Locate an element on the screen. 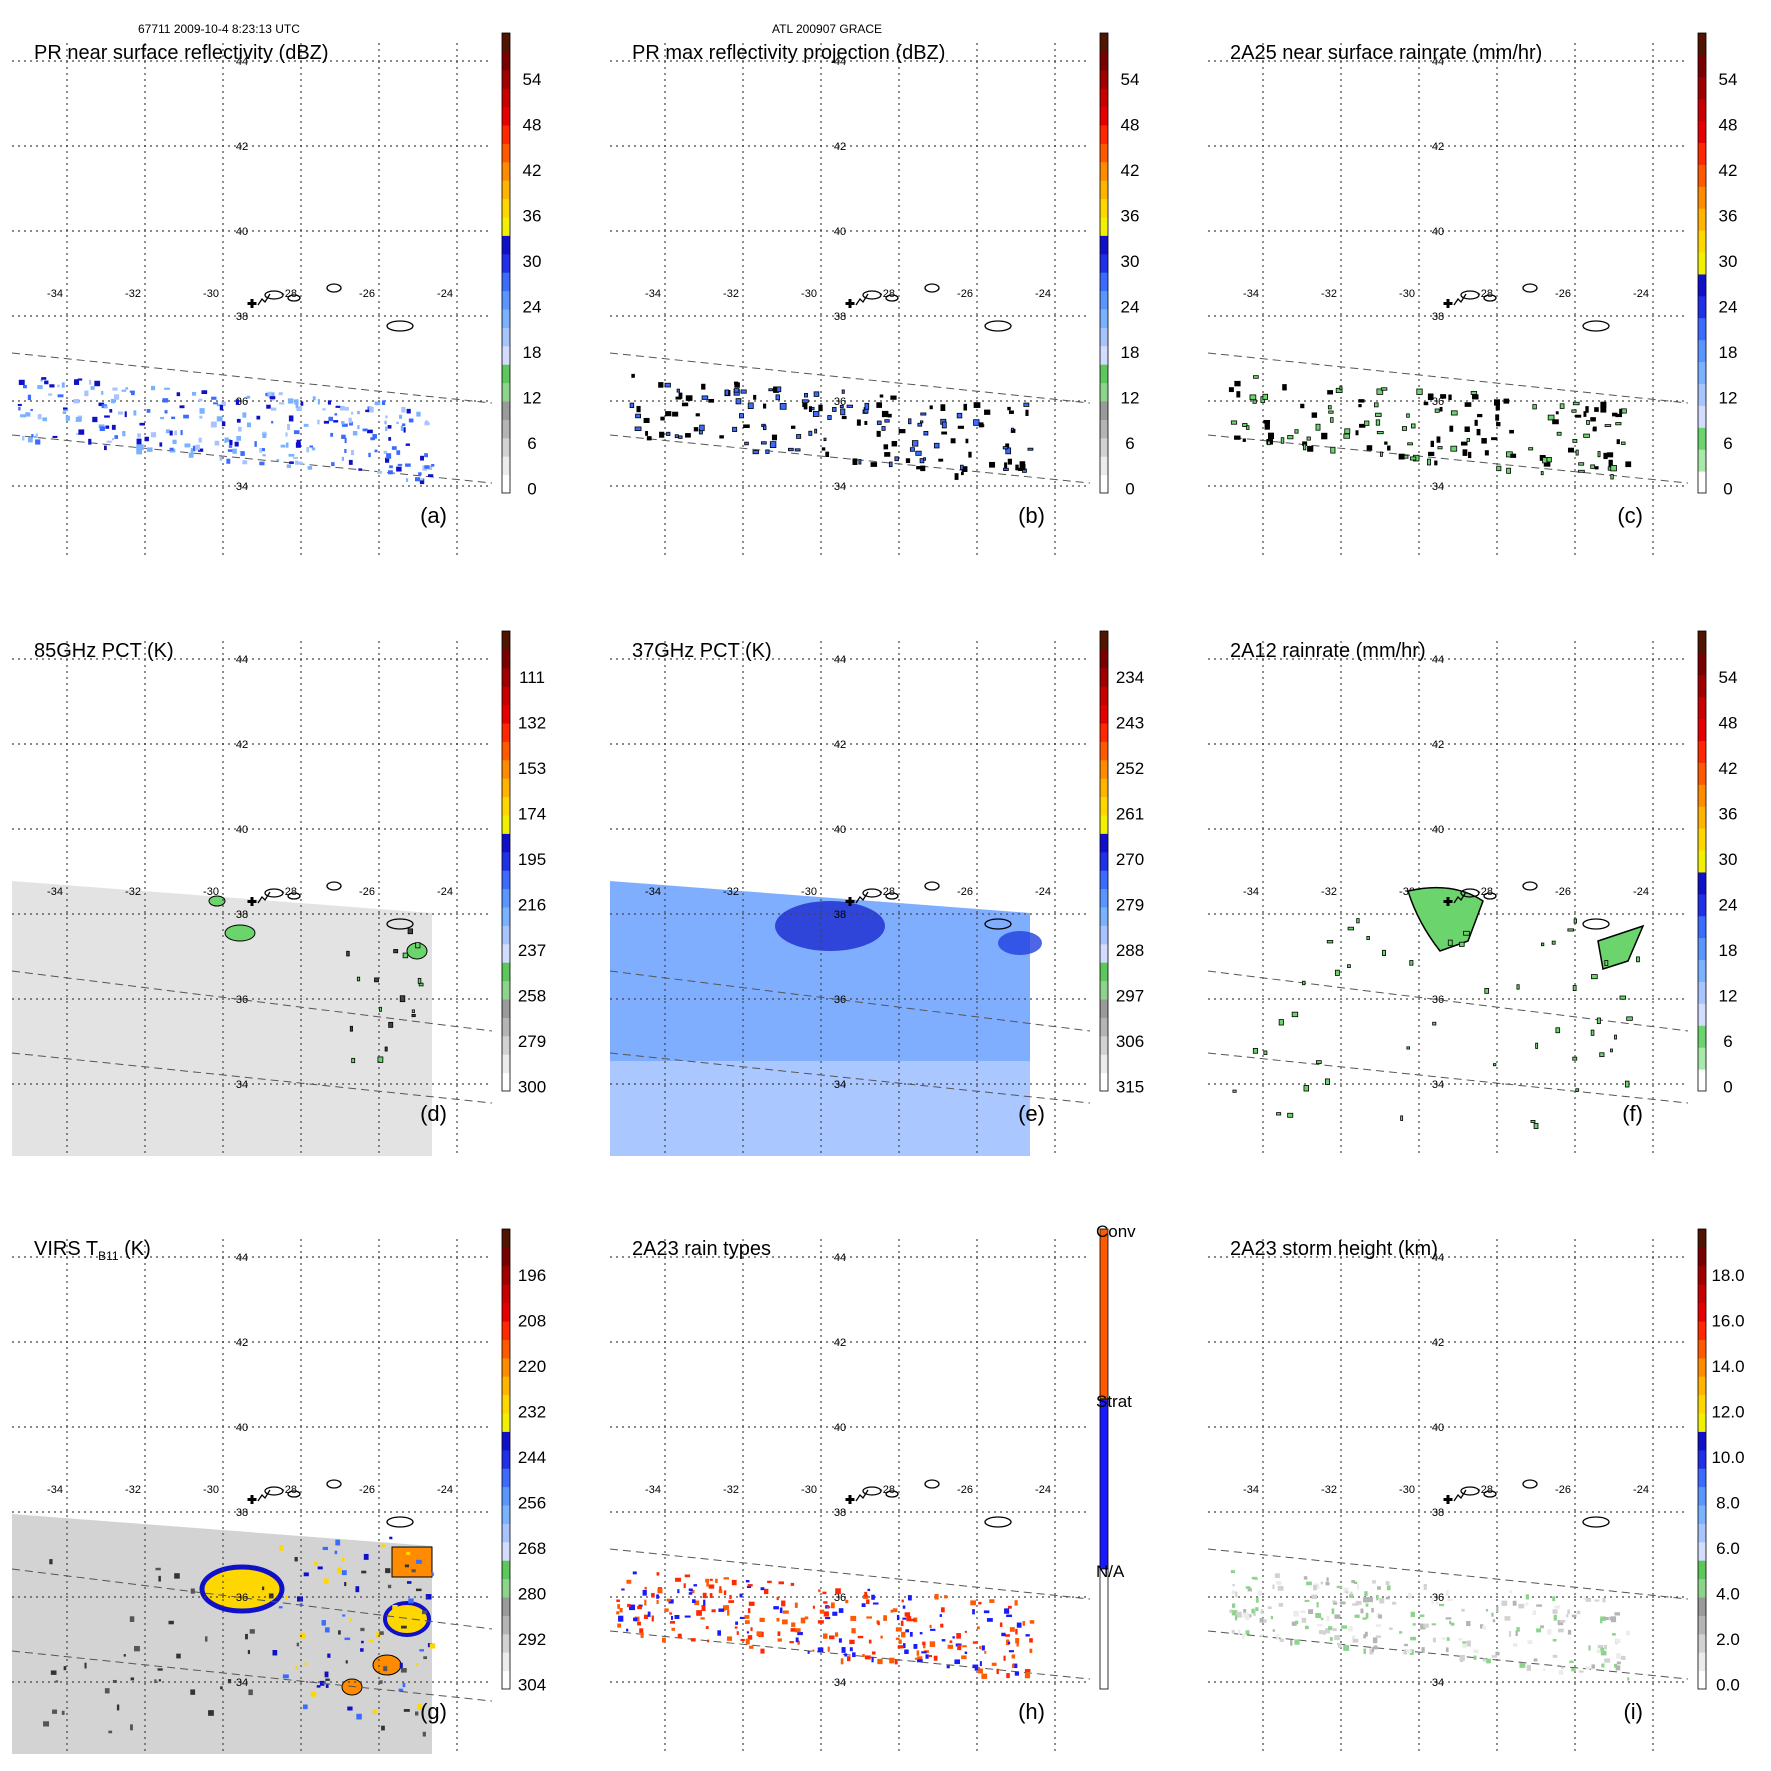 The image size is (1771, 1771). lat-tick-label: 44 is located at coordinates (840, 62).